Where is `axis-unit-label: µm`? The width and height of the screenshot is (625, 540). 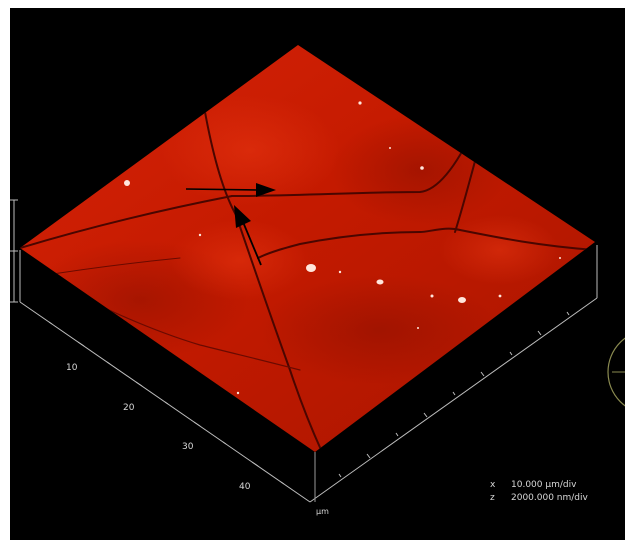
axis-unit-label: µm is located at coordinates (322, 511).